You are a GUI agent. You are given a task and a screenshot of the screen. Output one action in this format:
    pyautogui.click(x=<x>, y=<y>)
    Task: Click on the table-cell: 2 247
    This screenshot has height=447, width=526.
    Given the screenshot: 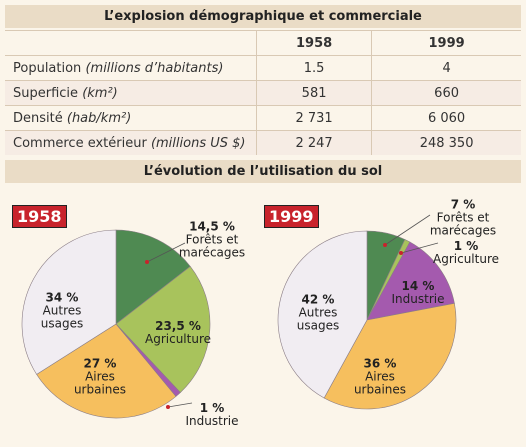 What is the action you would take?
    pyautogui.click(x=313, y=142)
    